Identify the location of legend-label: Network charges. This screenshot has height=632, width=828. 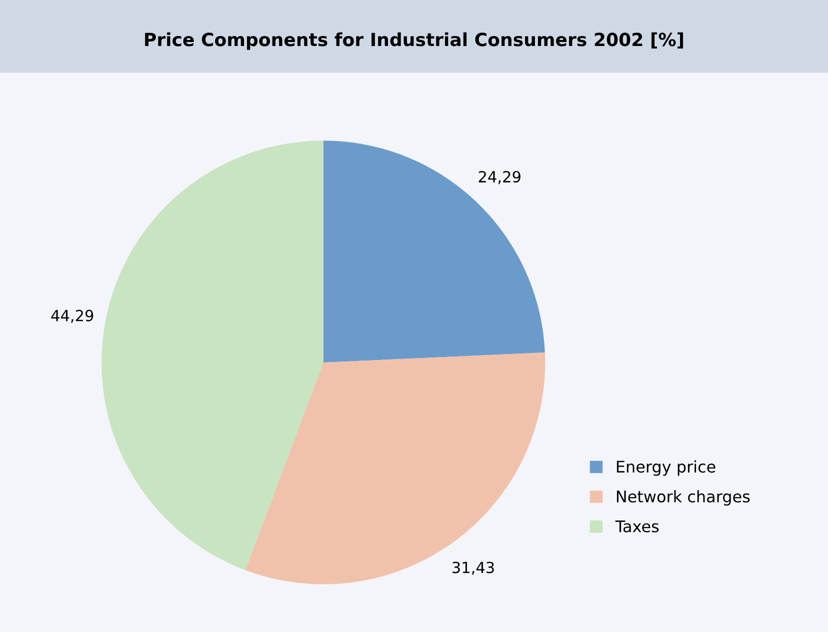
(683, 498).